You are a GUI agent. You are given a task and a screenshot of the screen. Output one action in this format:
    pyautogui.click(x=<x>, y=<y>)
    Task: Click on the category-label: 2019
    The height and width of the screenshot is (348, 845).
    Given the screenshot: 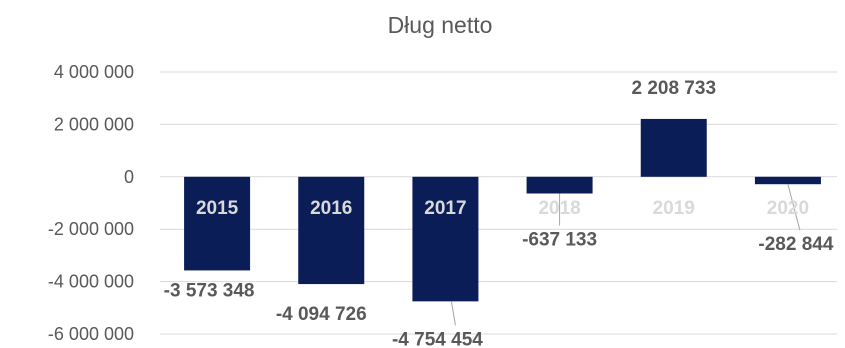 What is the action you would take?
    pyautogui.click(x=674, y=208)
    